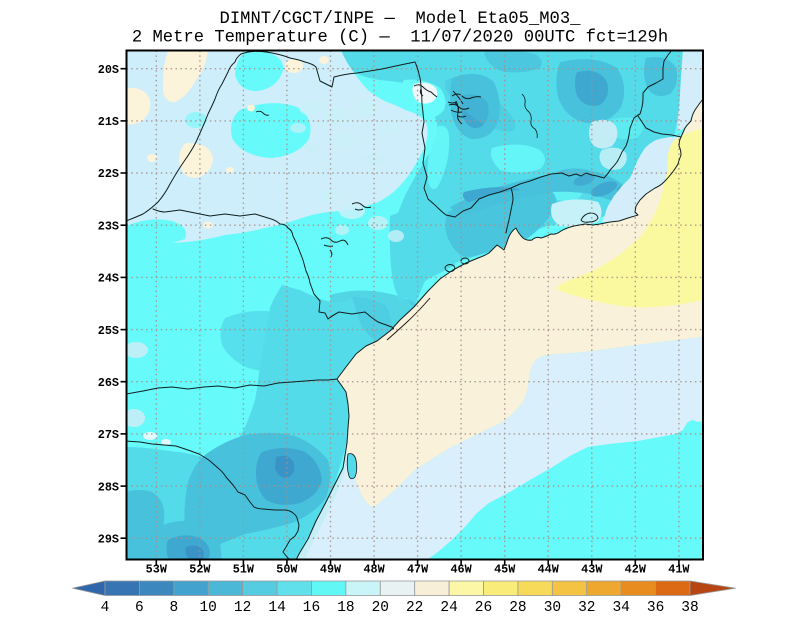 The image size is (800, 618). I want to click on svg-text: 6, so click(139, 608).